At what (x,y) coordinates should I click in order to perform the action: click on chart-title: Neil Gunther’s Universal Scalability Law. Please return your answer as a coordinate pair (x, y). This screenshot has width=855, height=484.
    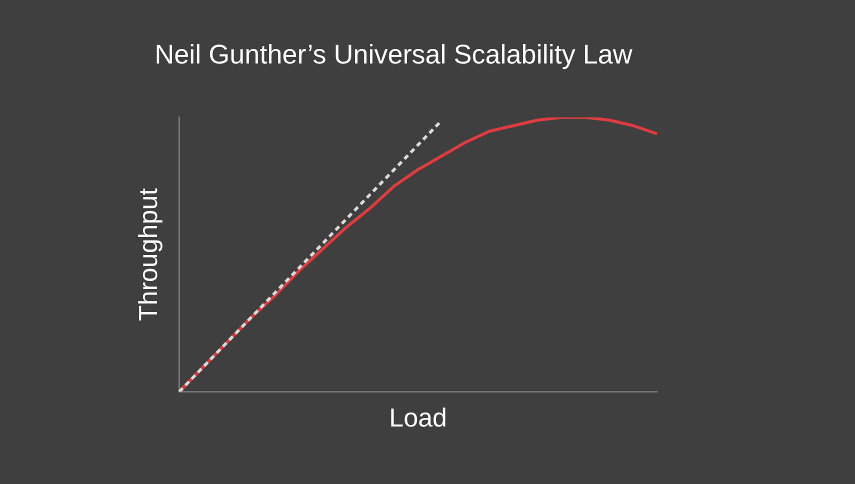
    Looking at the image, I should click on (393, 55).